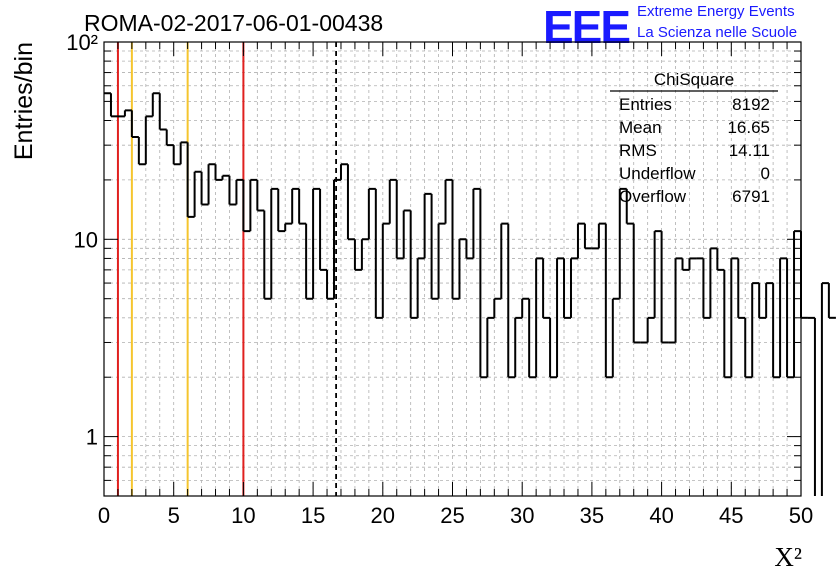 The height and width of the screenshot is (572, 836). I want to click on logo-text-line1: Extreme Energy Events, so click(716, 11).